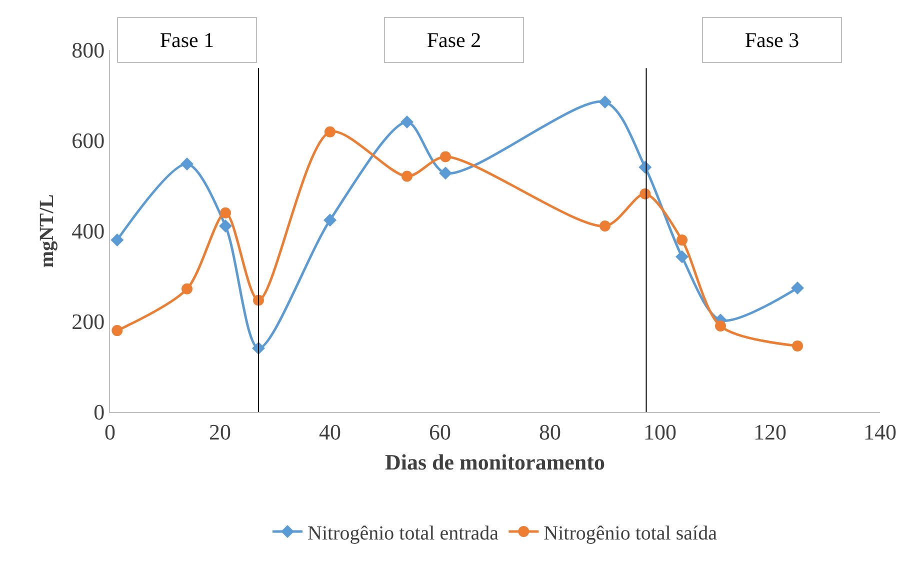 The height and width of the screenshot is (574, 906). I want to click on annotation: Fase 2, so click(454, 40).